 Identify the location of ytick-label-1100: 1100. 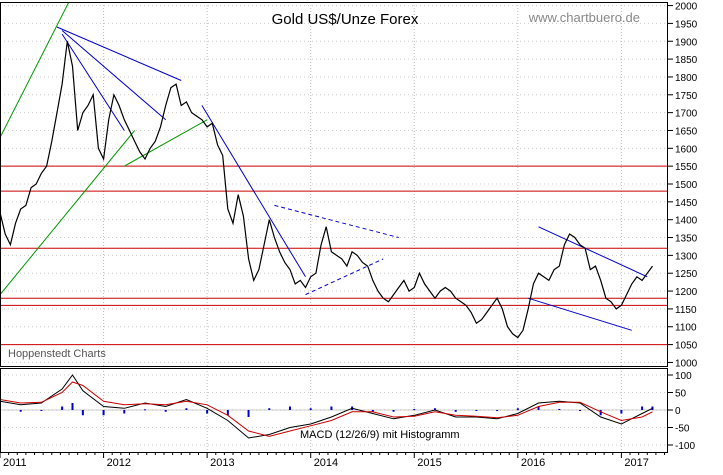
(686, 328).